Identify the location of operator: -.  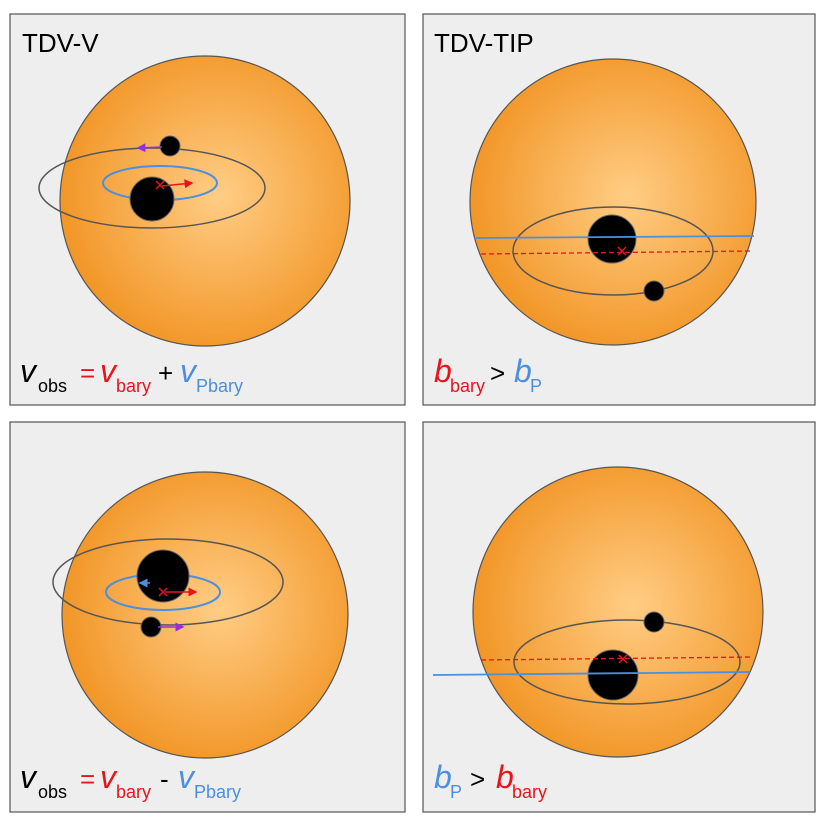
(164, 779).